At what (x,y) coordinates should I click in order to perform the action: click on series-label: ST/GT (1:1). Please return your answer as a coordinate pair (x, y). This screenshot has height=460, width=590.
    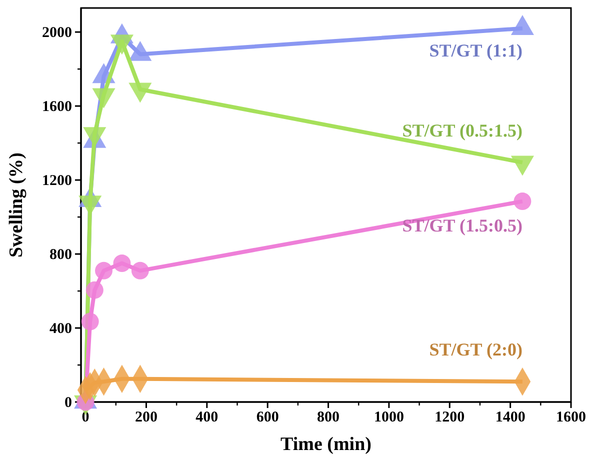
    Looking at the image, I should click on (475, 50).